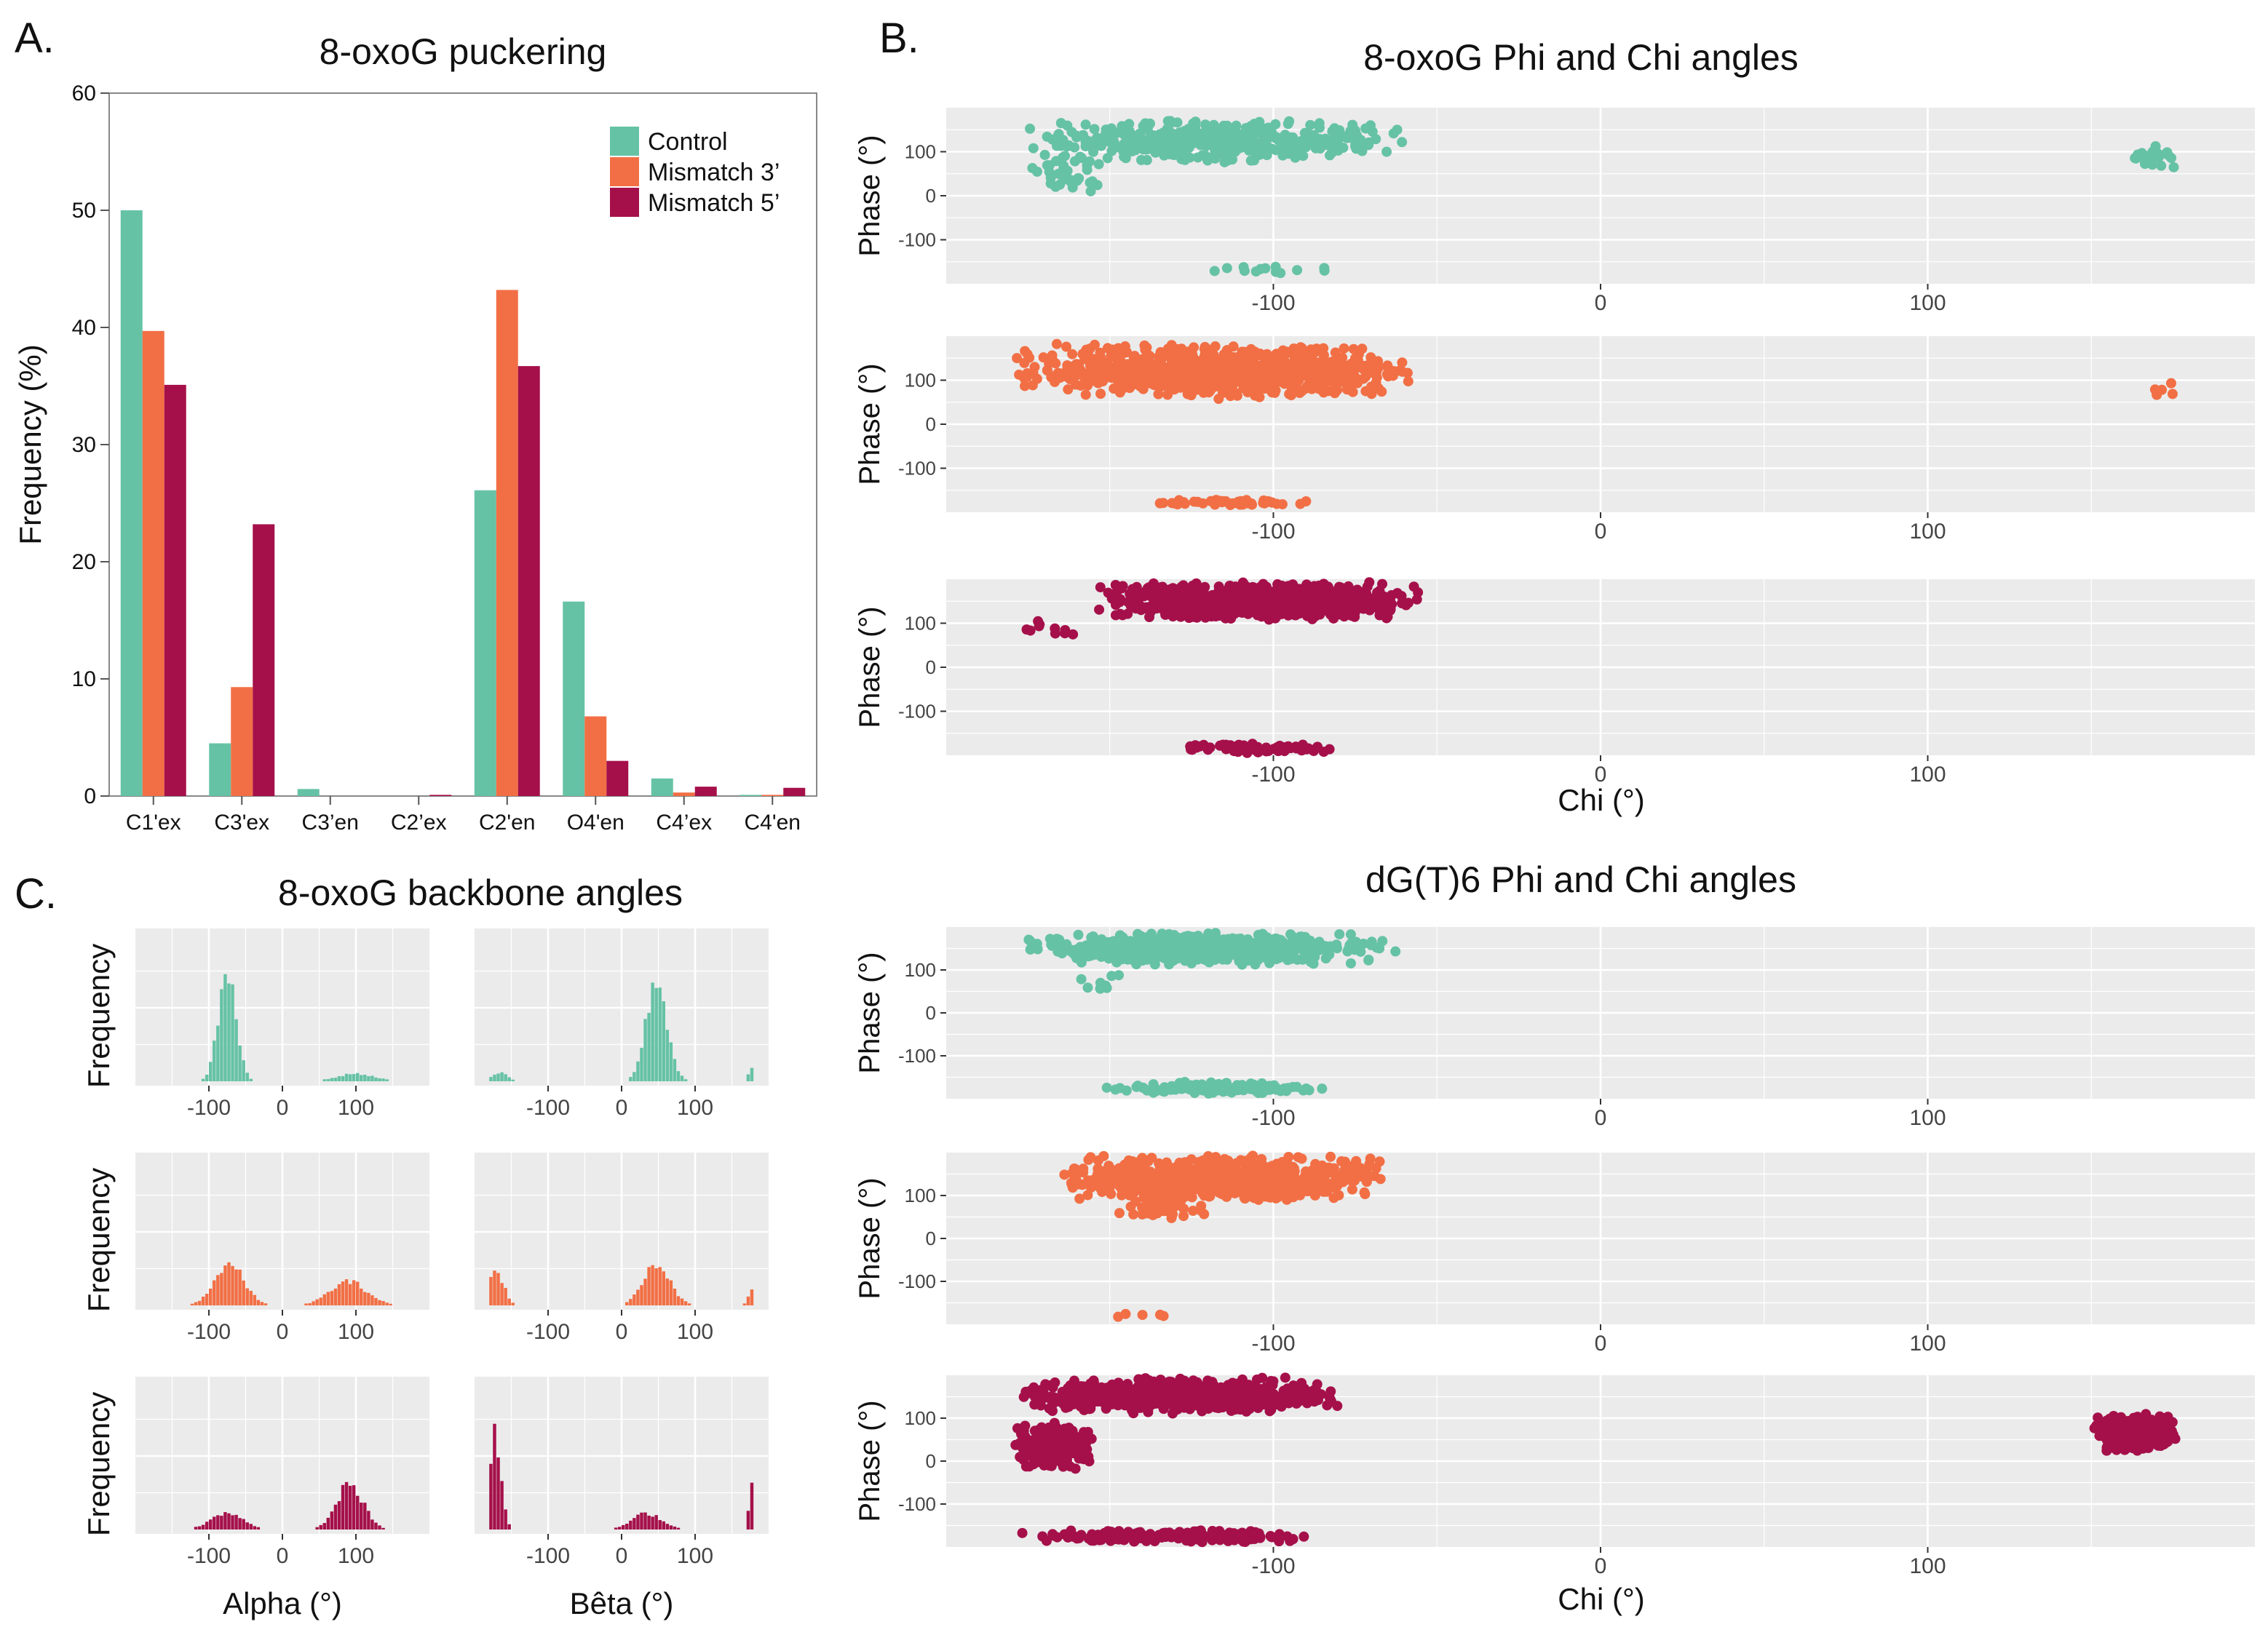 This screenshot has width=2268, height=1627. I want to click on x-tick-label: O4'en, so click(596, 823).